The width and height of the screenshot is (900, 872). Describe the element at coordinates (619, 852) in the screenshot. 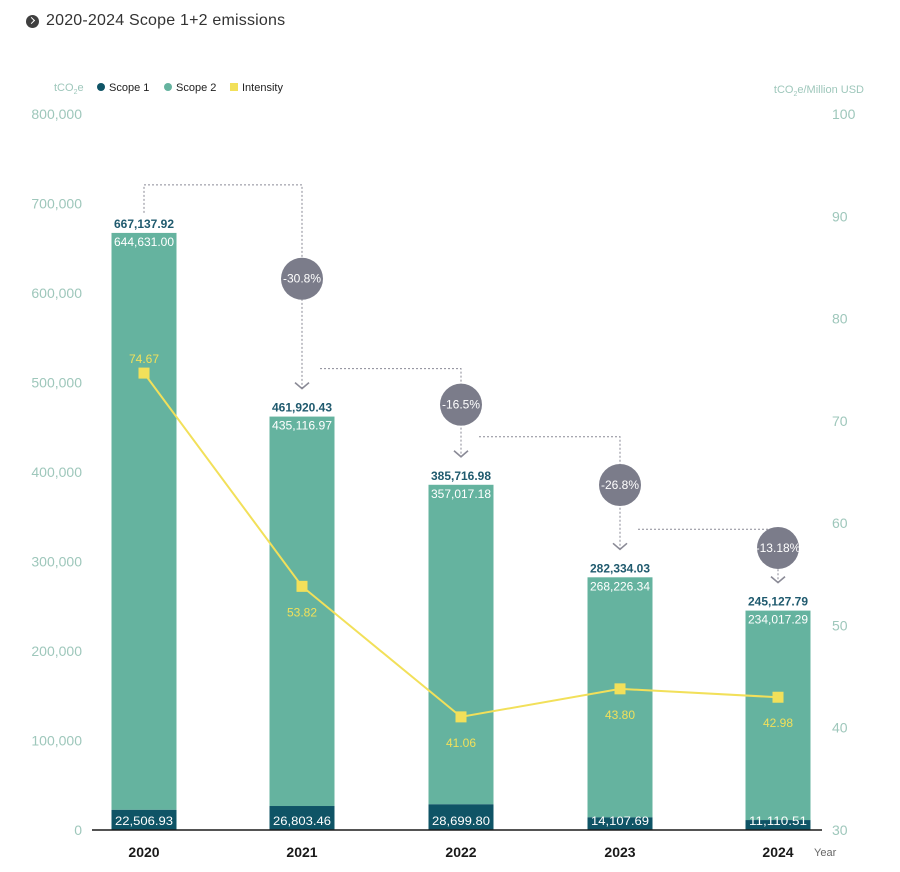

I see `x-tick-label: 2023` at that location.